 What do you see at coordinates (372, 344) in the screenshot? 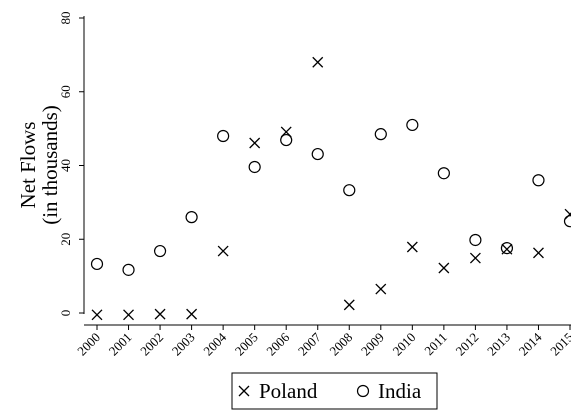
I see `x-tick-label: 2009` at bounding box center [372, 344].